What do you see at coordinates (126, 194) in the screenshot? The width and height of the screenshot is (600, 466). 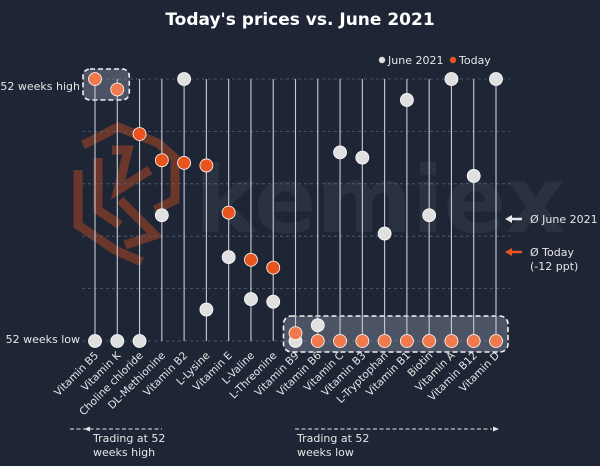 I see `kemiex-logo-icon` at bounding box center [126, 194].